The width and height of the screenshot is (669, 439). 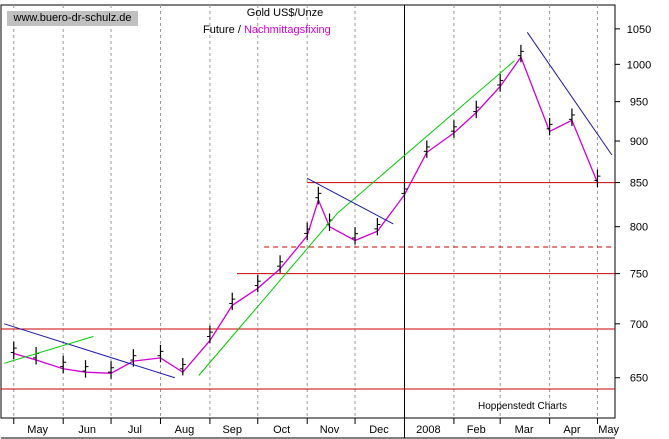 I want to click on x-tick-label: Jun, so click(x=87, y=430).